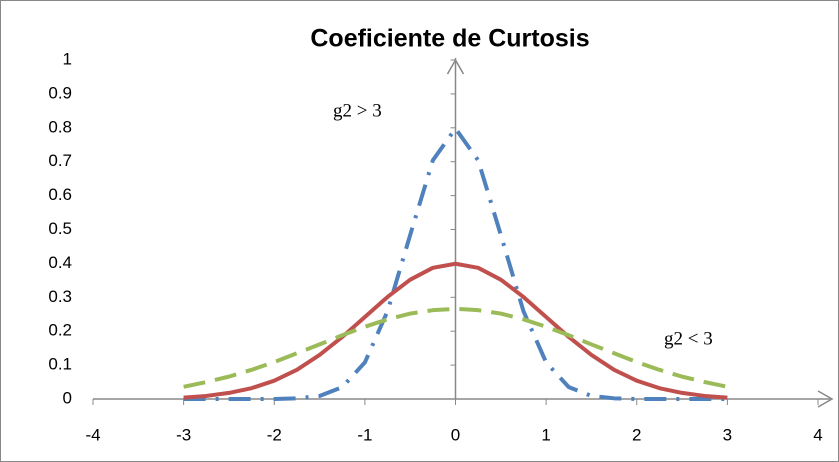  What do you see at coordinates (92, 434) in the screenshot?
I see `x-tick-label: -4` at bounding box center [92, 434].